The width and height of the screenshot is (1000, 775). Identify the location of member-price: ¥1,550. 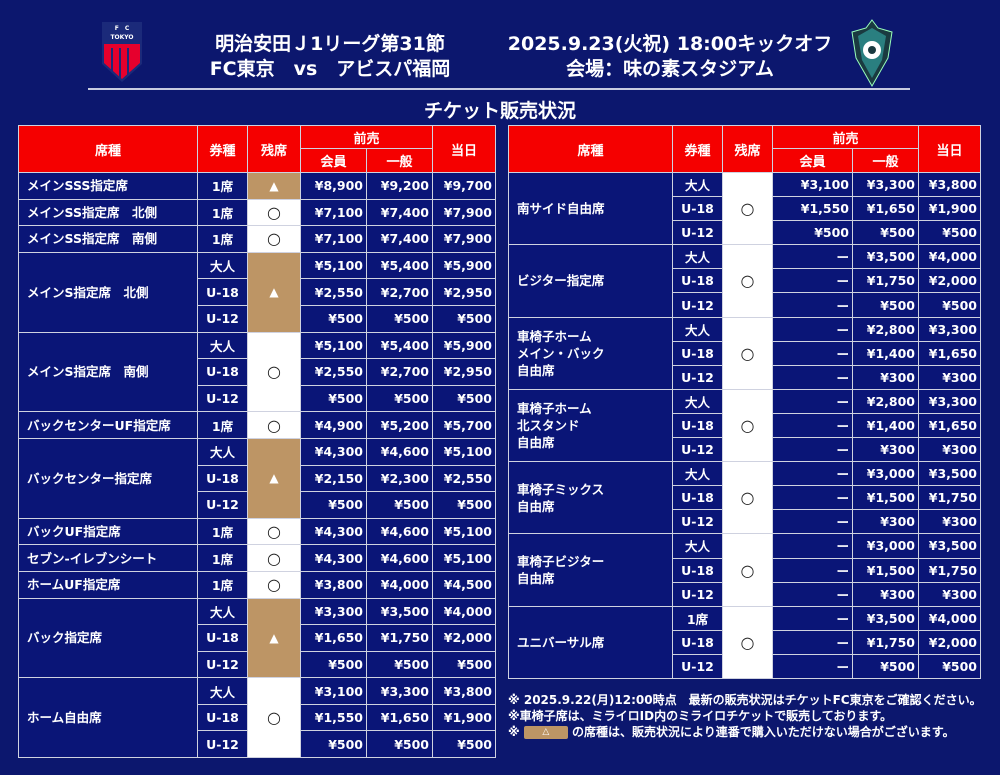
(812, 209).